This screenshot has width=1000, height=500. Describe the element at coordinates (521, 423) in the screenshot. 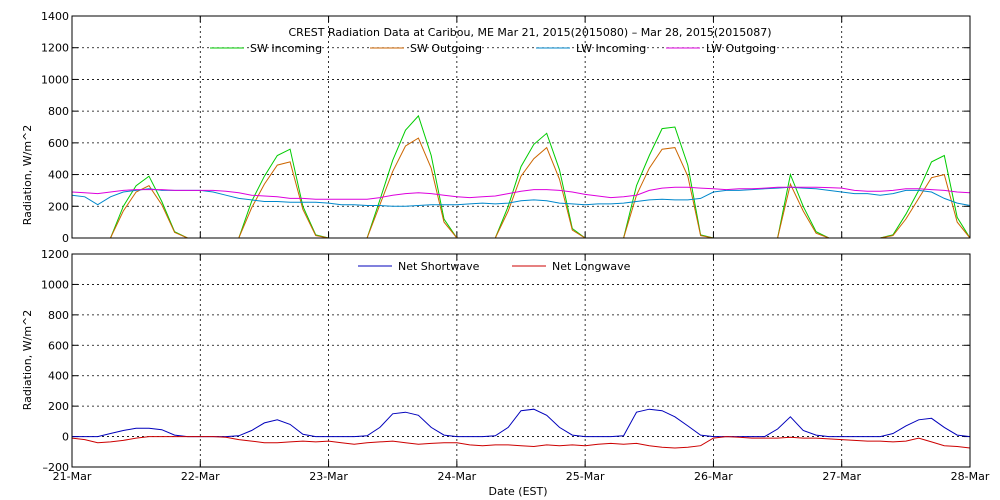

I see `series-line-net-shortwave` at that location.